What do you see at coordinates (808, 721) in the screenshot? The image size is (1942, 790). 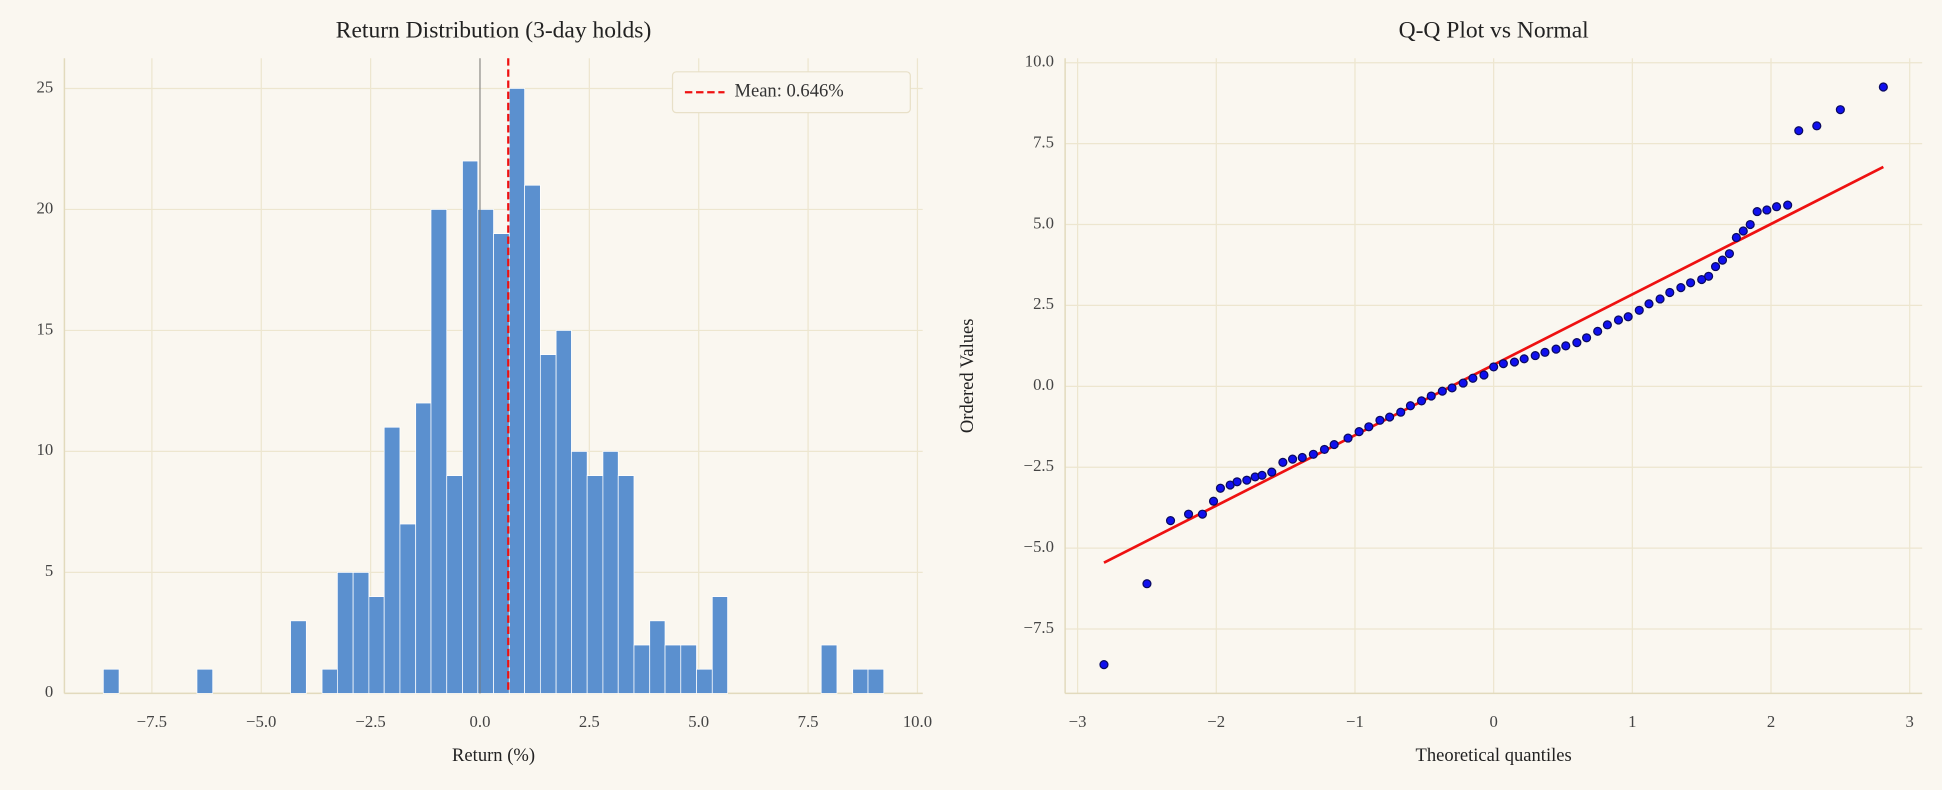 I see `x-tick-label: 7.5` at bounding box center [808, 721].